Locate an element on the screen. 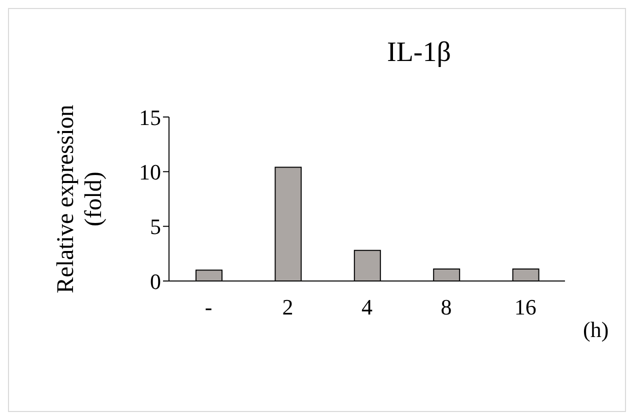 Image resolution: width=634 pixels, height=420 pixels. x-axis-title: (h) is located at coordinates (596, 330).